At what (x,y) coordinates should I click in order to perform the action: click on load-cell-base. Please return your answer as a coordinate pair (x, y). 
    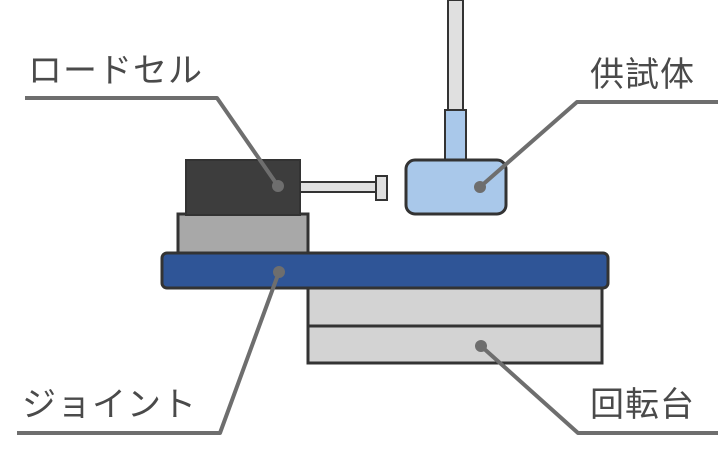
    Looking at the image, I should click on (243, 234).